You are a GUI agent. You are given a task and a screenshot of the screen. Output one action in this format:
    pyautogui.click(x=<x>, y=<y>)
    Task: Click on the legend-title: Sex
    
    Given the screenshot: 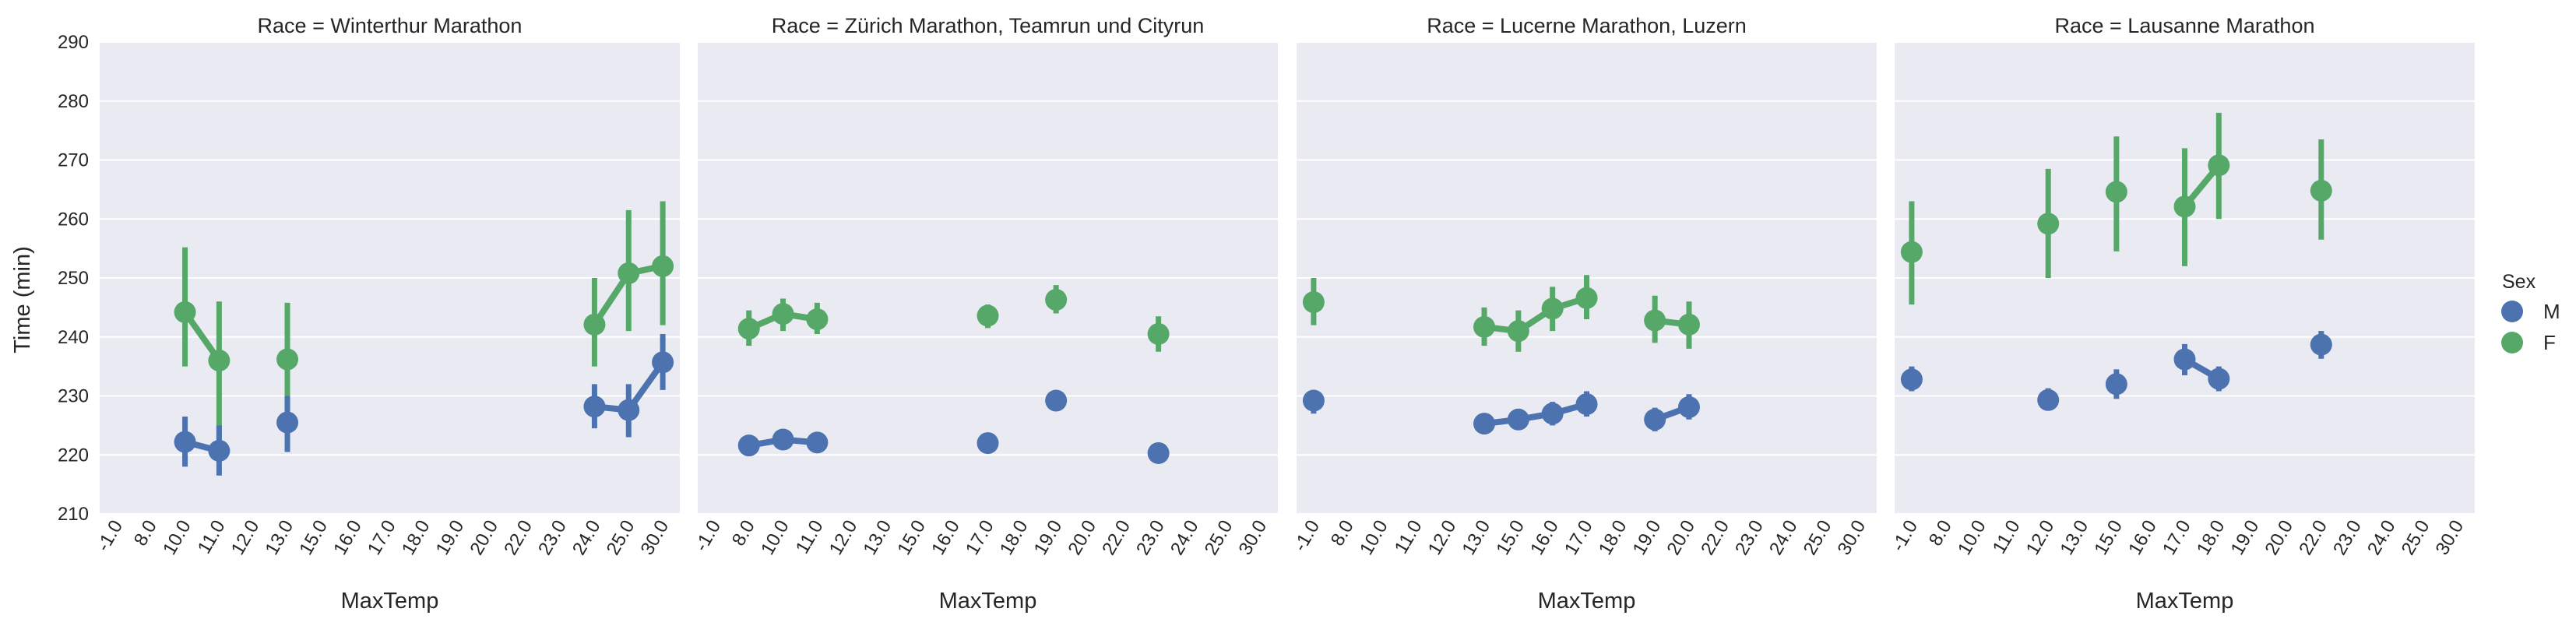 What is the action you would take?
    pyautogui.click(x=2519, y=282)
    